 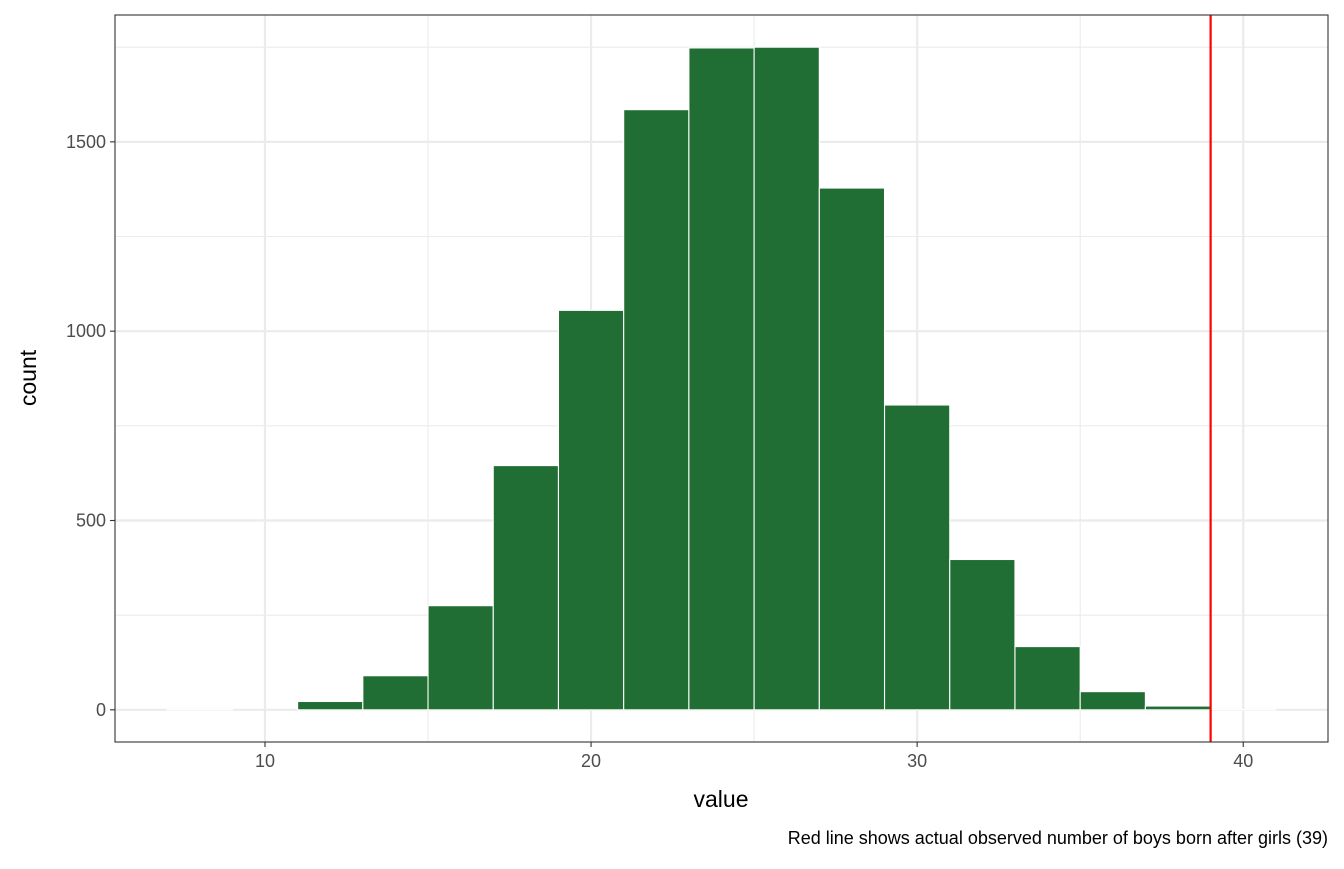 What do you see at coordinates (91, 520) in the screenshot?
I see `y-tick-label: 500` at bounding box center [91, 520].